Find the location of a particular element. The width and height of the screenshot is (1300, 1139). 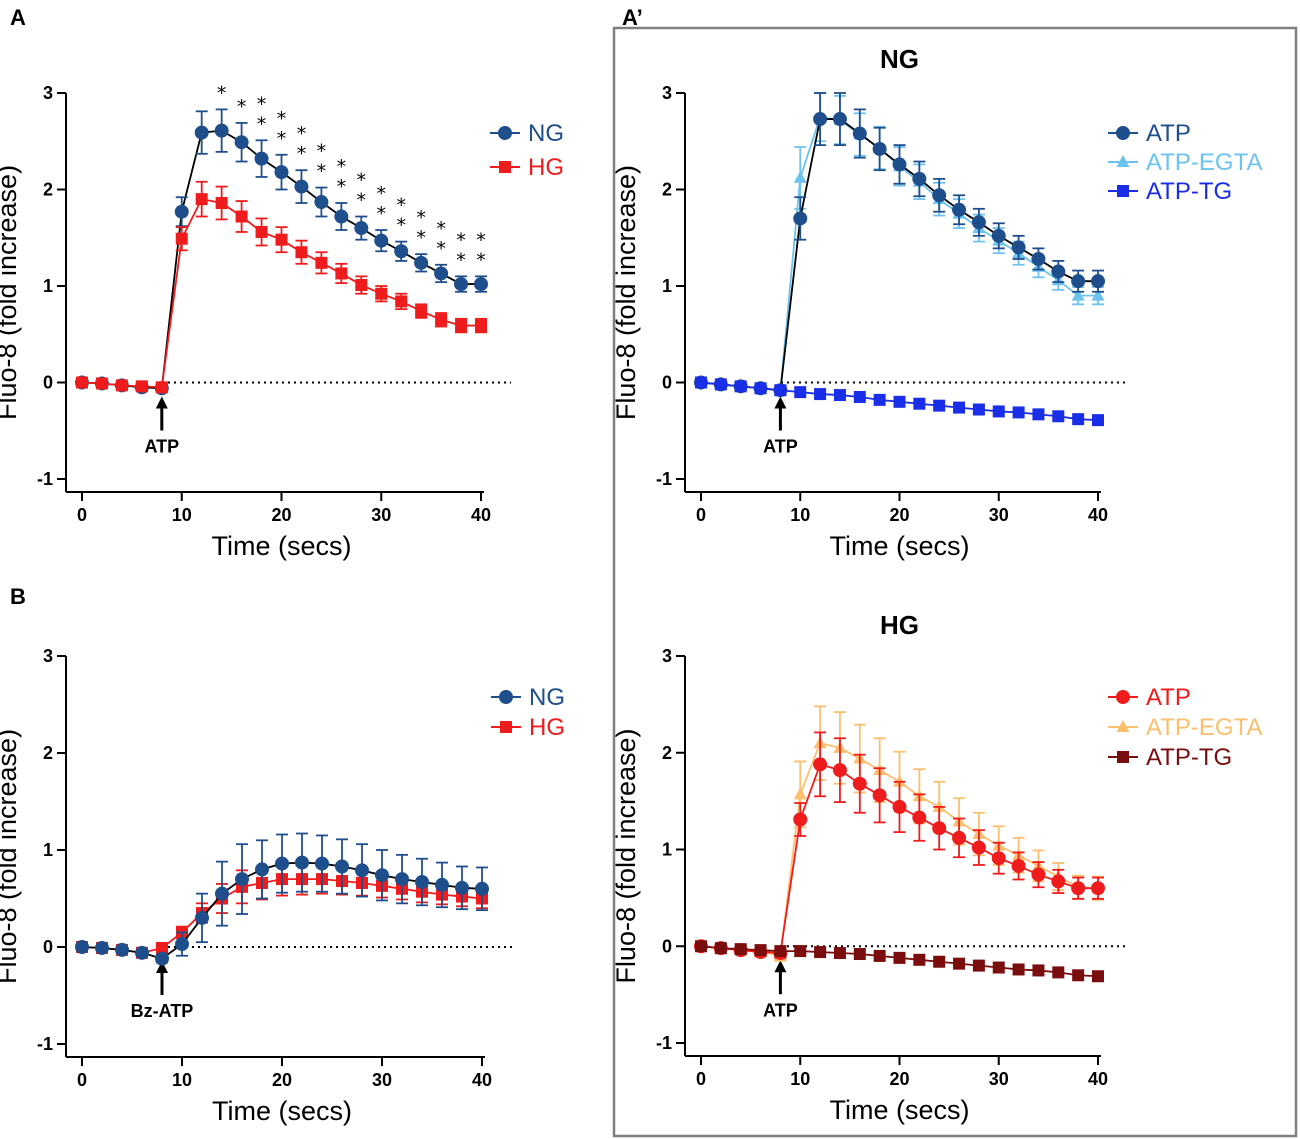

y-tick-label: -1 is located at coordinates (45, 479).